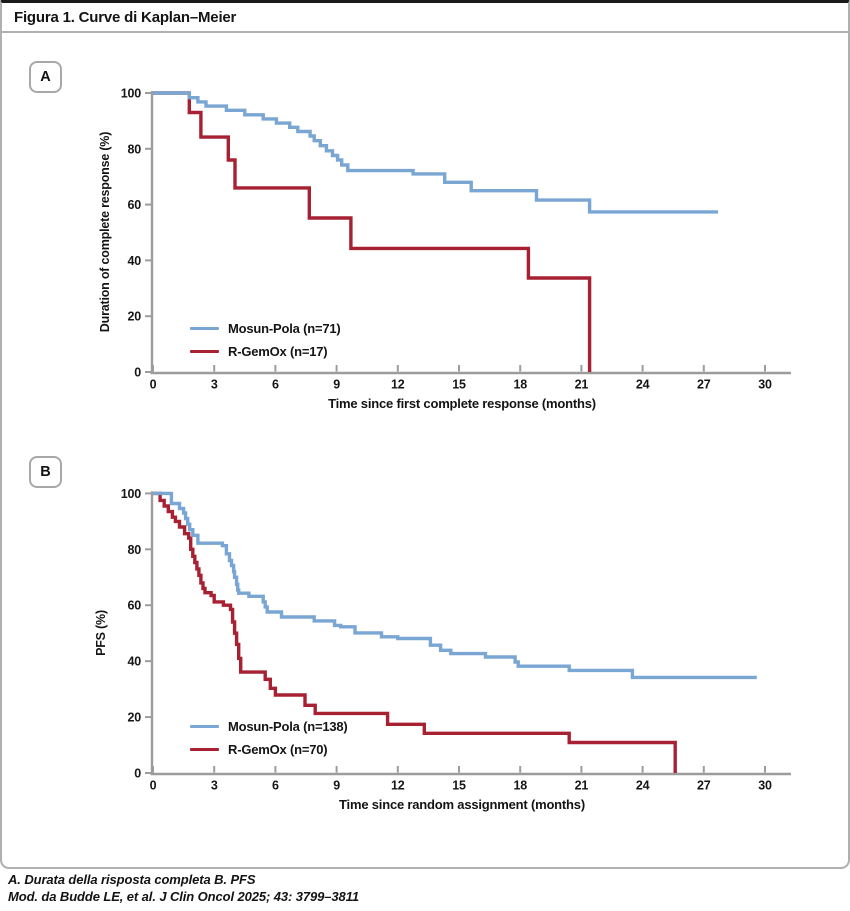  What do you see at coordinates (278, 749) in the screenshot?
I see `legend-label: R-GemOx (n=70)` at bounding box center [278, 749].